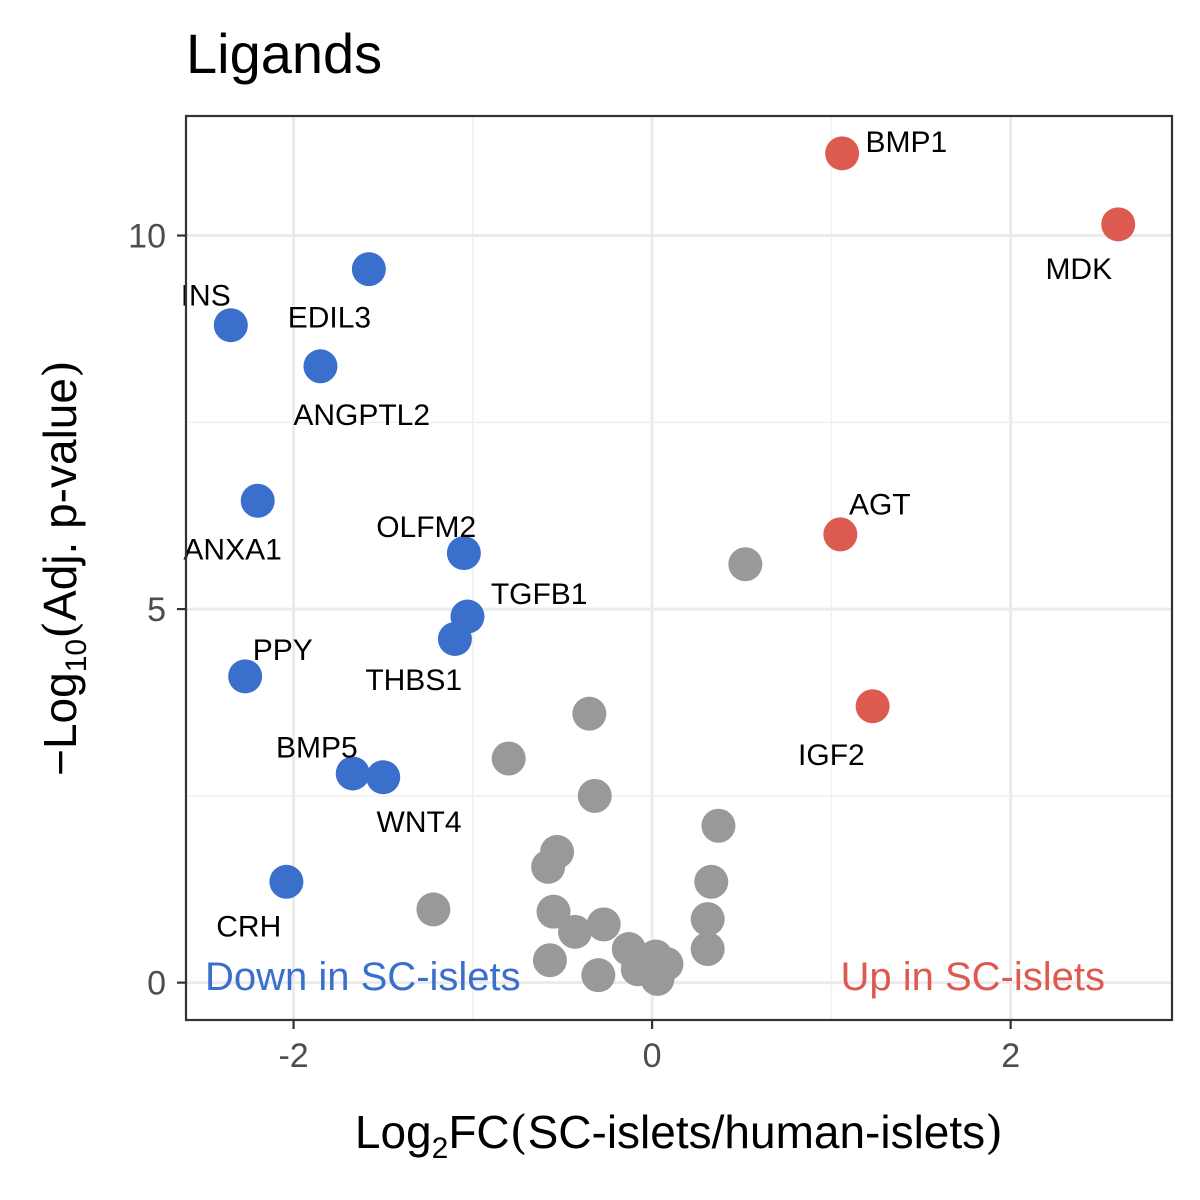 The width and height of the screenshot is (1200, 1200). What do you see at coordinates (1118, 224) in the screenshot?
I see `point-mdk` at bounding box center [1118, 224].